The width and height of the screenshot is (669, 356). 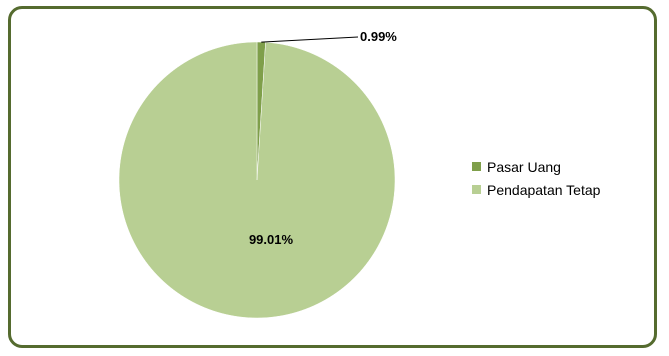 I want to click on legend-item-pendapatan-tetap: Pendapatan Tetap, so click(x=536, y=189).